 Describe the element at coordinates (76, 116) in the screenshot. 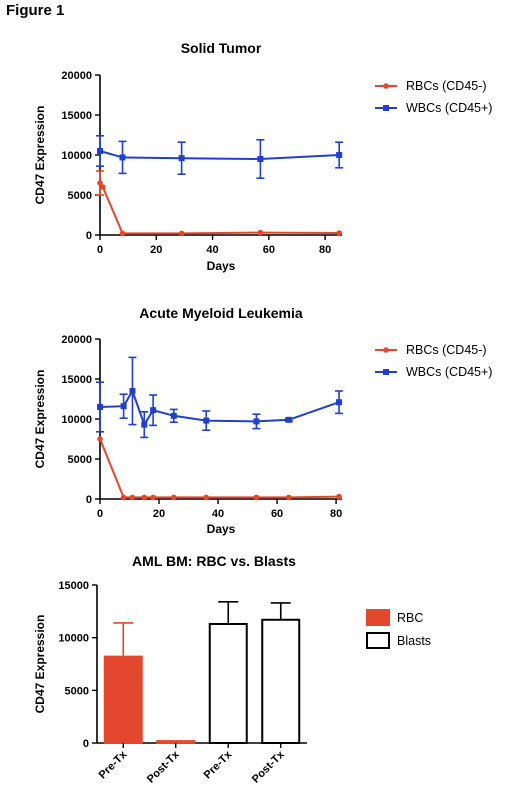

I see `chart1-y-tick-label: 15000` at that location.